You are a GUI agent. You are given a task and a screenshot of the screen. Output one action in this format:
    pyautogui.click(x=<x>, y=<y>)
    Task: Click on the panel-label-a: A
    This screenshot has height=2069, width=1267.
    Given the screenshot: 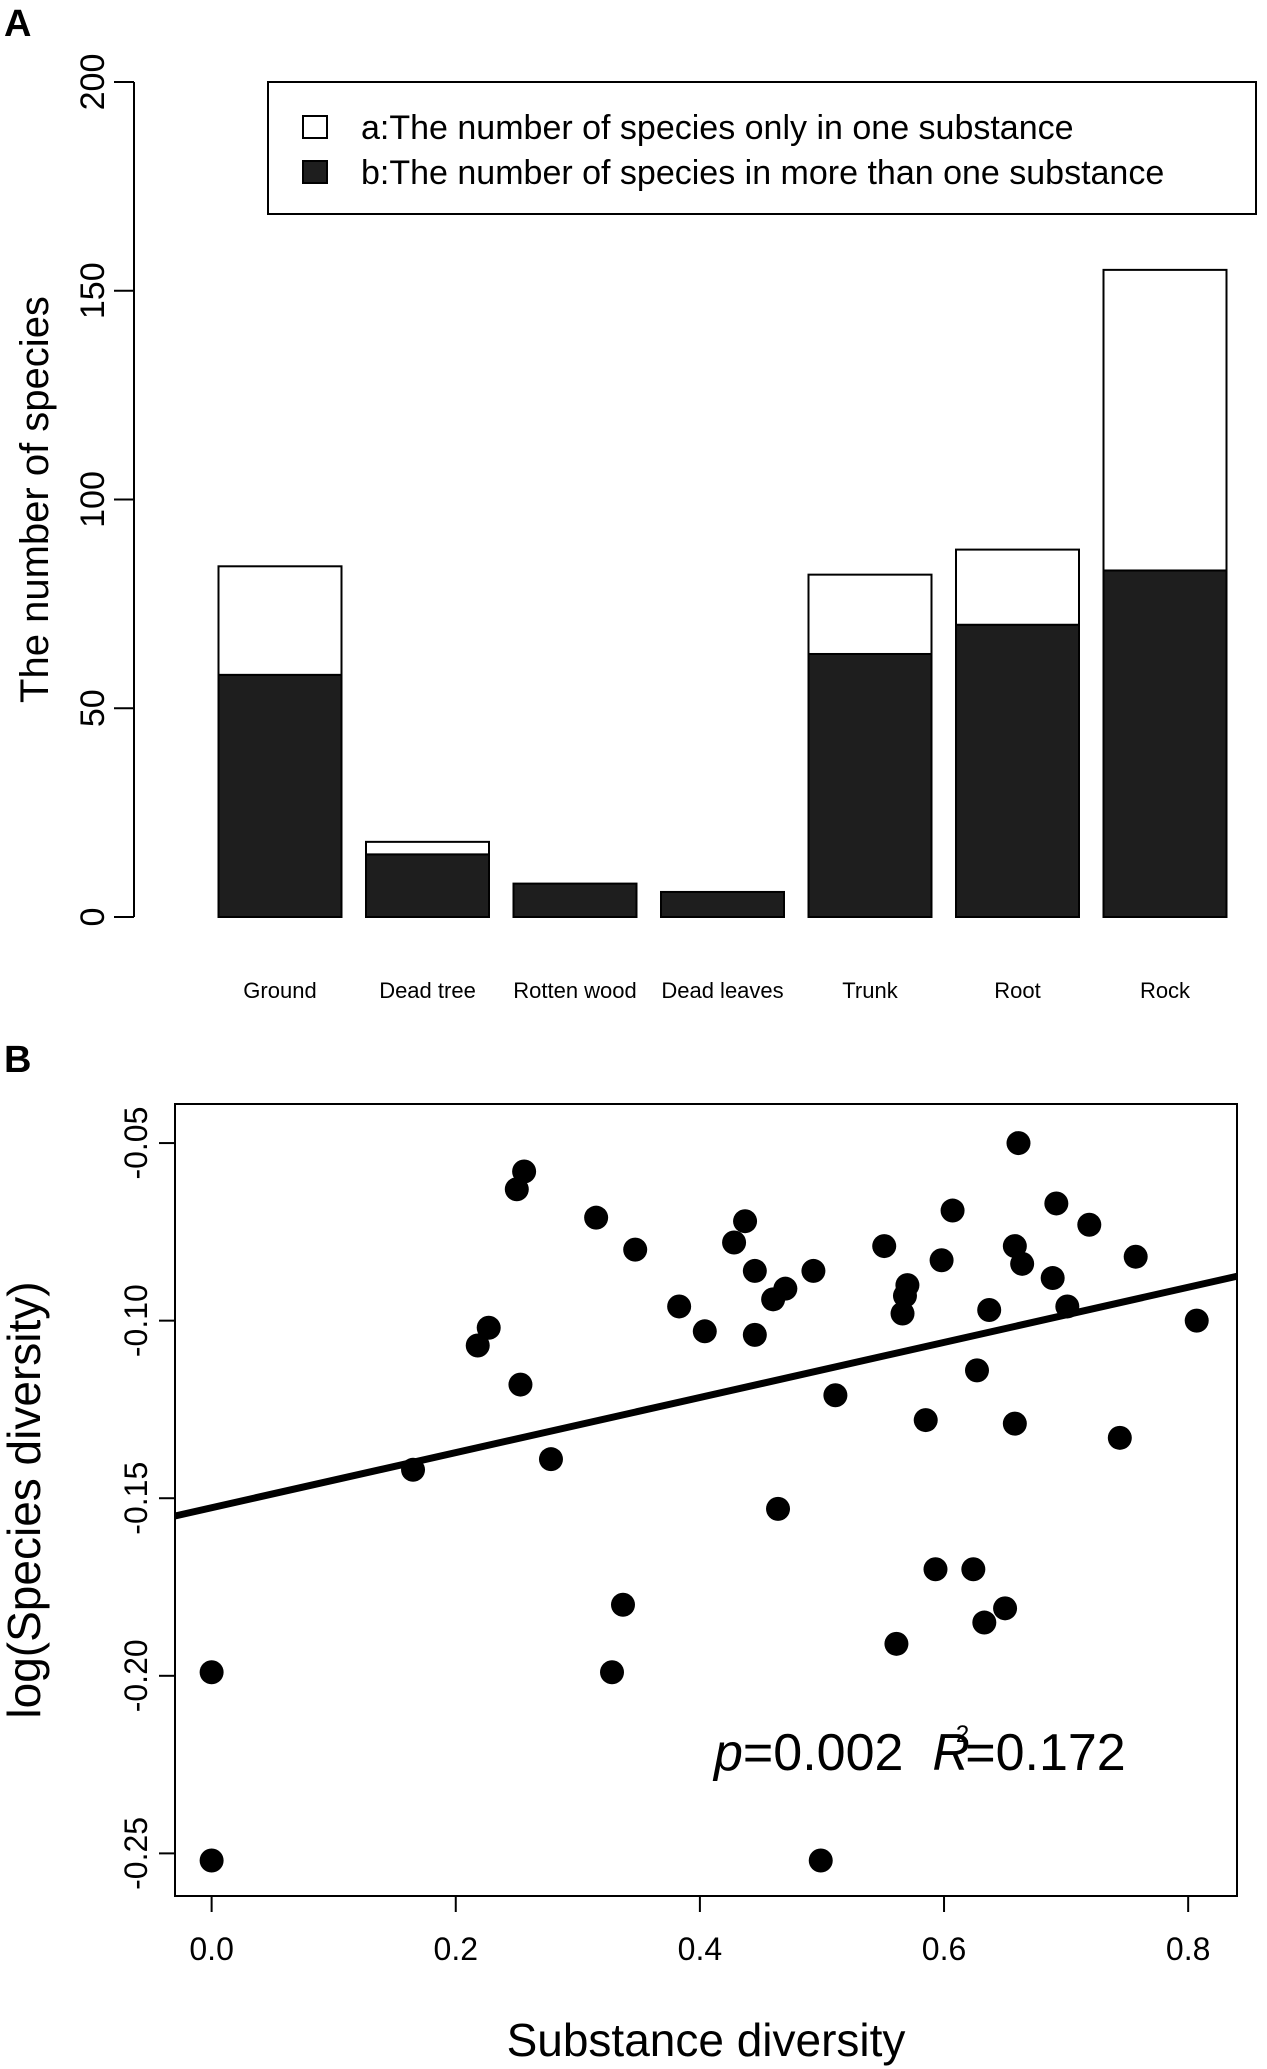 What is the action you would take?
    pyautogui.click(x=17, y=24)
    